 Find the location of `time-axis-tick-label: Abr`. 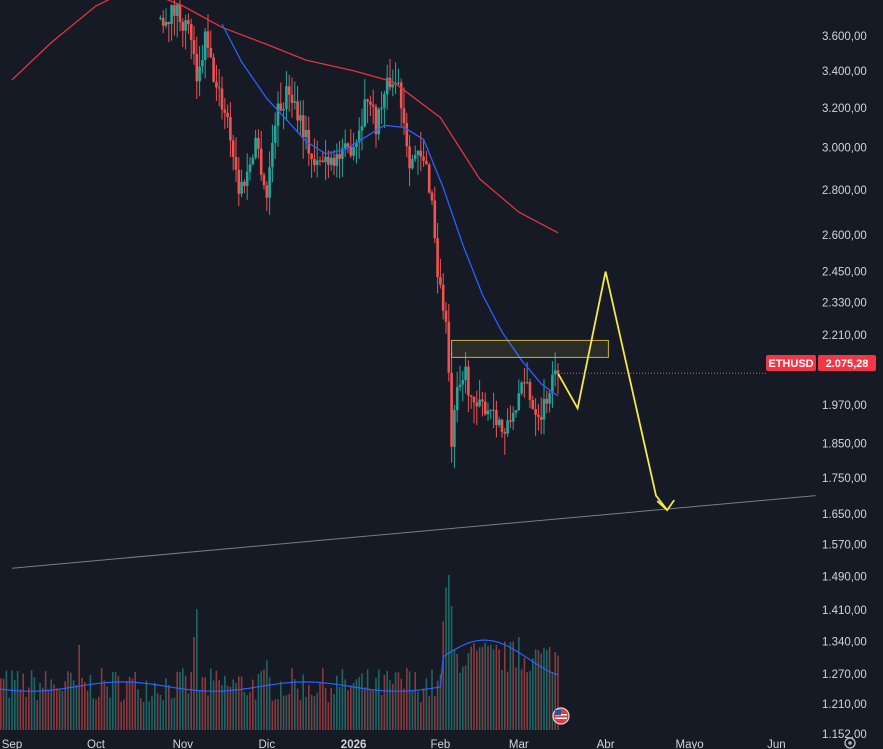

time-axis-tick-label: Abr is located at coordinates (606, 744).